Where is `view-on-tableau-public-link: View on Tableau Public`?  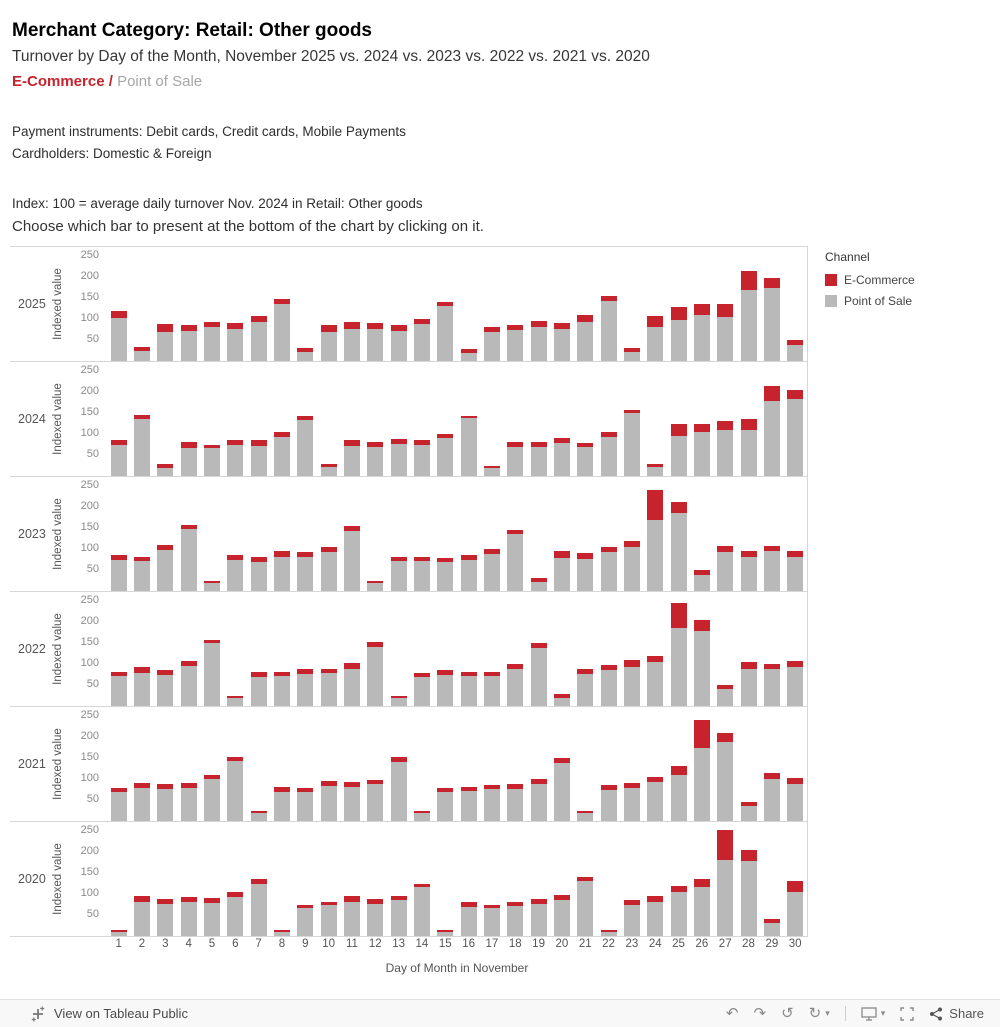
view-on-tableau-public-link: View on Tableau Public is located at coordinates (121, 1013).